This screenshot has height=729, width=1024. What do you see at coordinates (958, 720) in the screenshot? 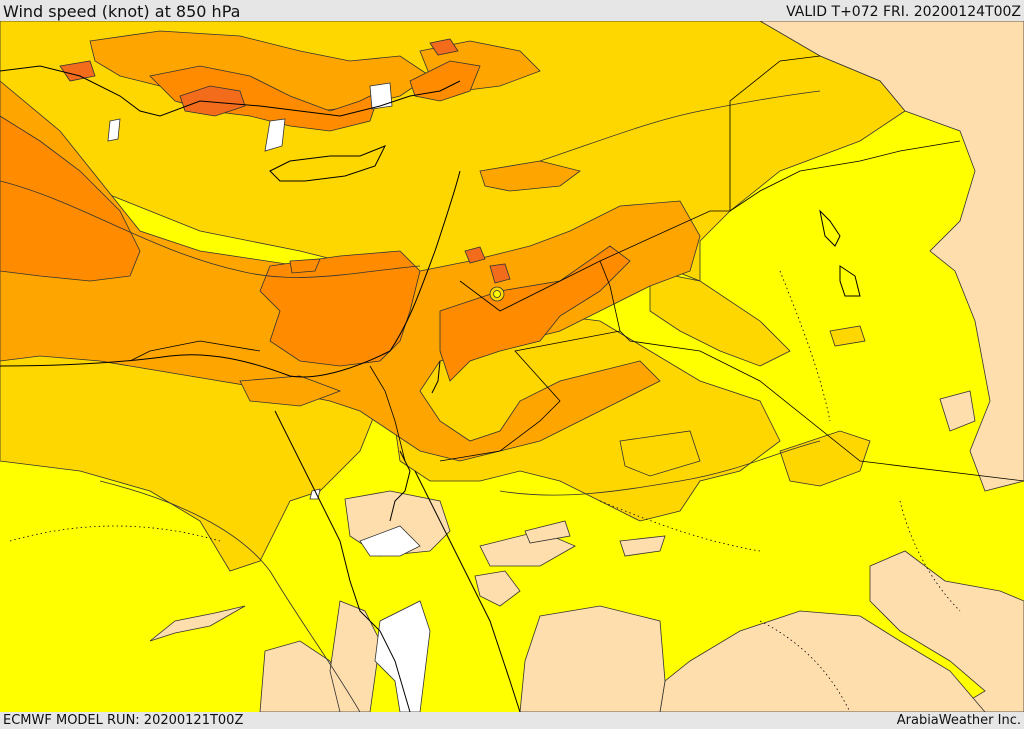
I see `credit-label: ArabiaWeather Inc.` at bounding box center [958, 720].